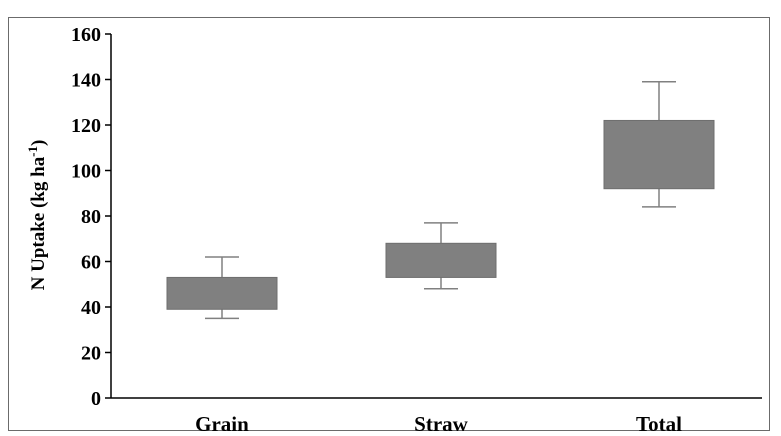  What do you see at coordinates (86, 35) in the screenshot?
I see `y-tick-label: 160` at bounding box center [86, 35].